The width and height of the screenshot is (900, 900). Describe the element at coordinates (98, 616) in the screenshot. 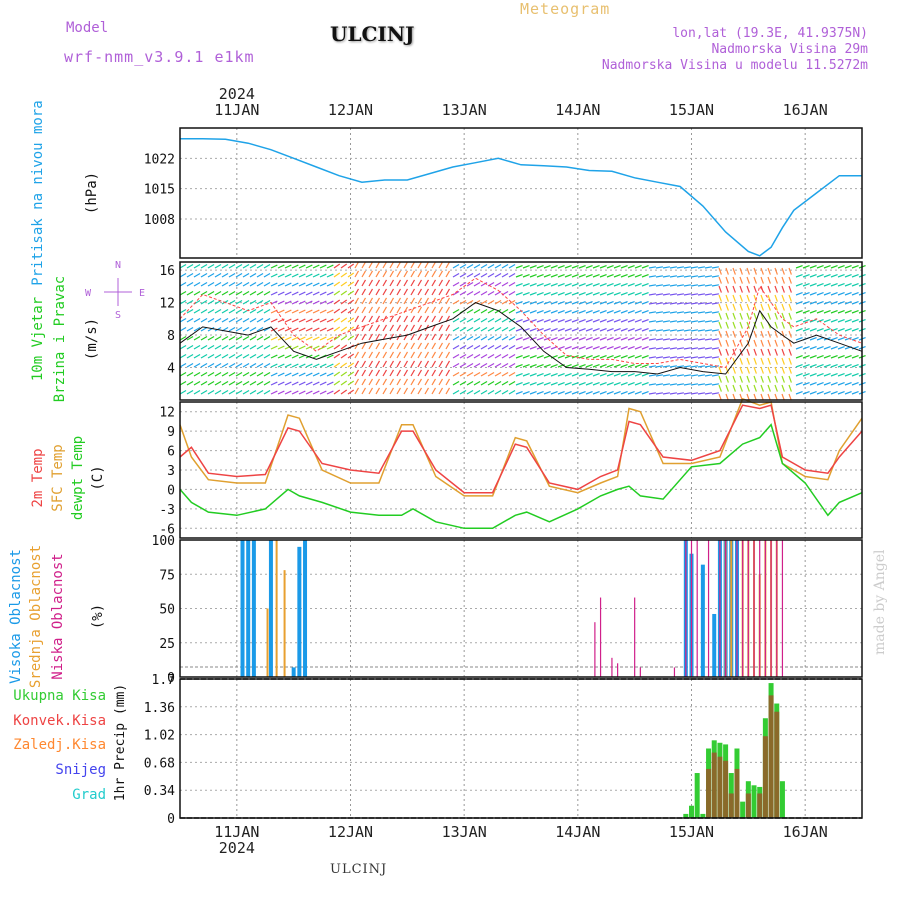

I see `cloud-unit: (%)` at that location.